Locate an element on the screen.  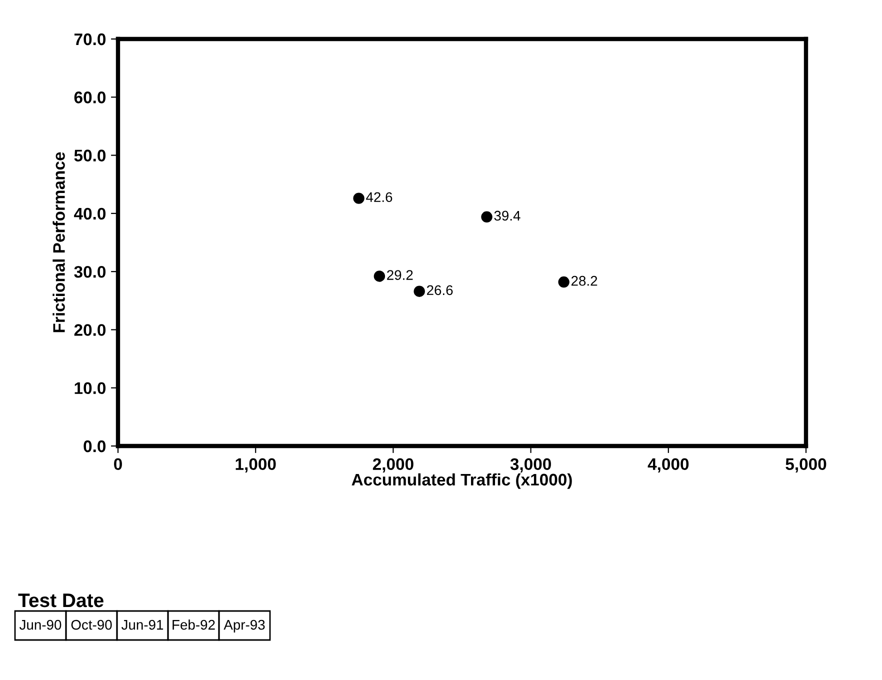
data-label: 42.6 is located at coordinates (379, 197).